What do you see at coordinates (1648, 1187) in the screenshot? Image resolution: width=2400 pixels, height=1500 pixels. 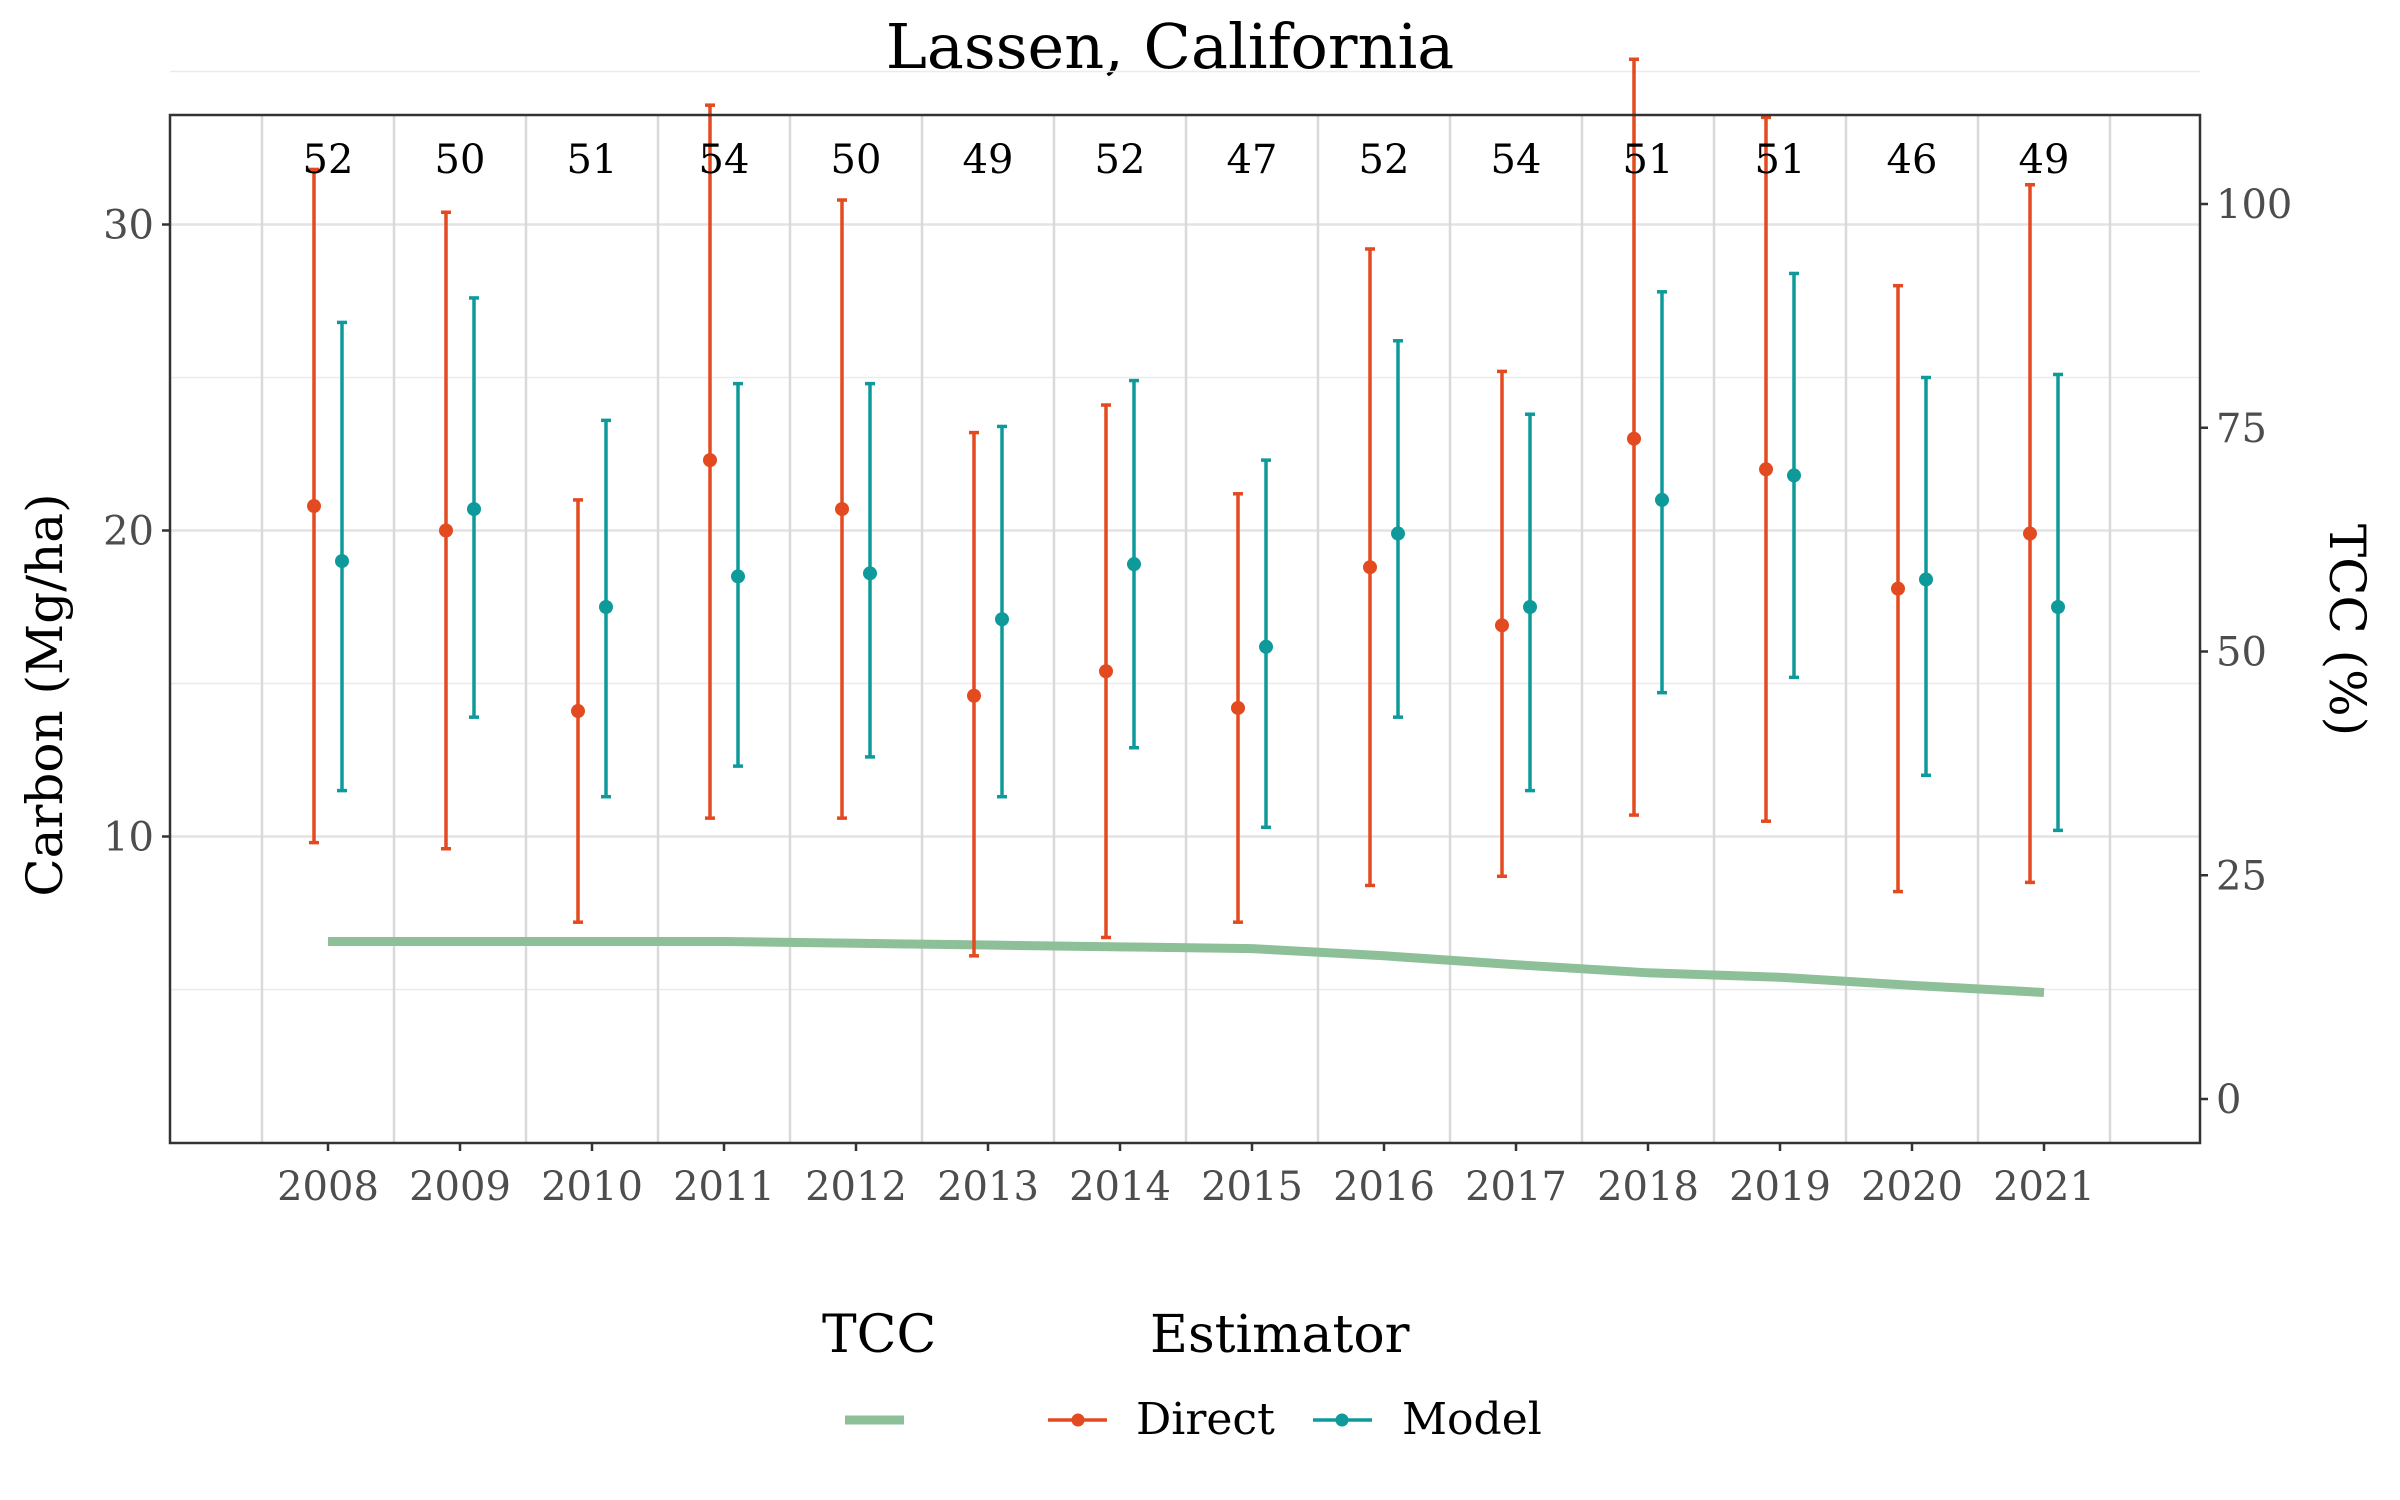 I see `x-tick-label: 2018` at bounding box center [1648, 1187].